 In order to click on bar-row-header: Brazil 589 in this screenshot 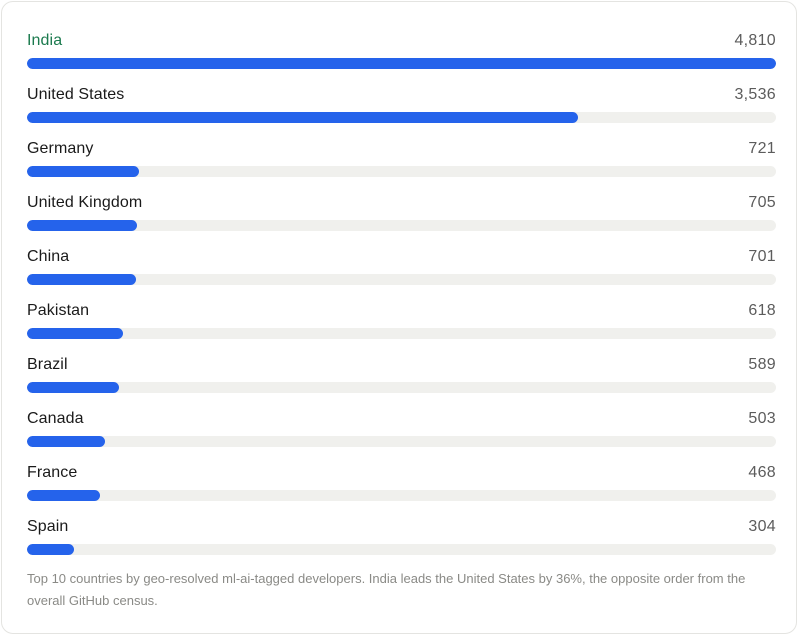, I will do `click(401, 365)`.